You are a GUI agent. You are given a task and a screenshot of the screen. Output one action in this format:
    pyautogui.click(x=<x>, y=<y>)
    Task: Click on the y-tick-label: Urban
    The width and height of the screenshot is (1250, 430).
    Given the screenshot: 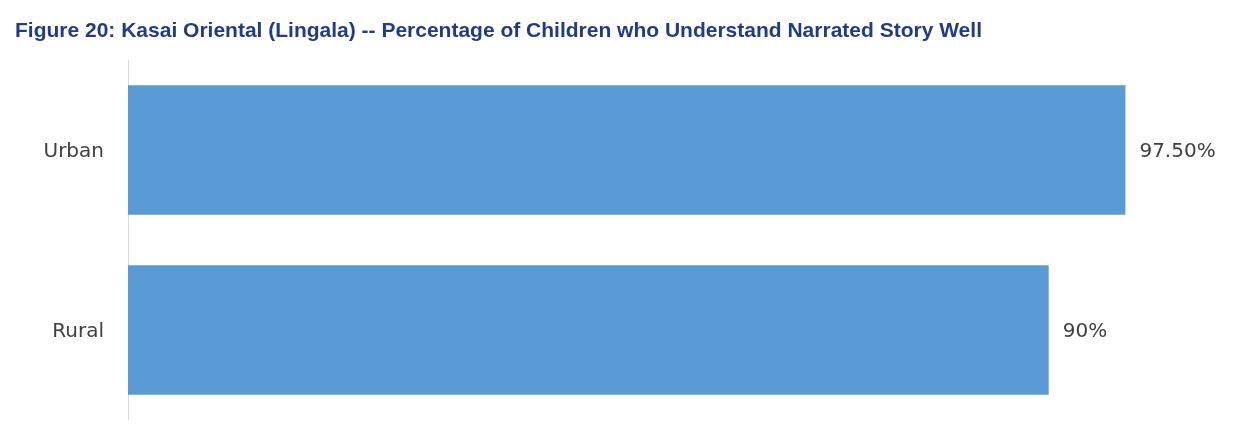 What is the action you would take?
    pyautogui.click(x=73, y=150)
    